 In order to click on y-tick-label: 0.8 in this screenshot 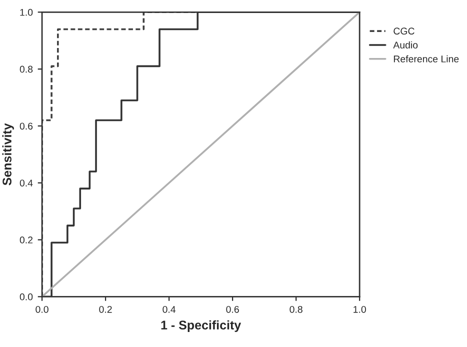, I will do `click(26, 69)`.